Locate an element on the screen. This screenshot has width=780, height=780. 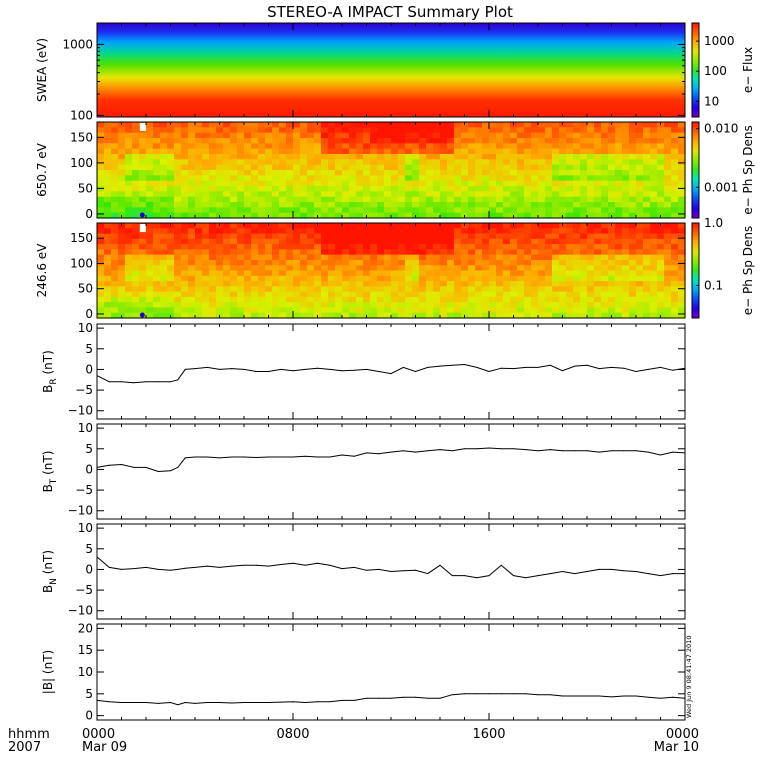
y-axis-label: SWEA (eV) is located at coordinates (42, 70).